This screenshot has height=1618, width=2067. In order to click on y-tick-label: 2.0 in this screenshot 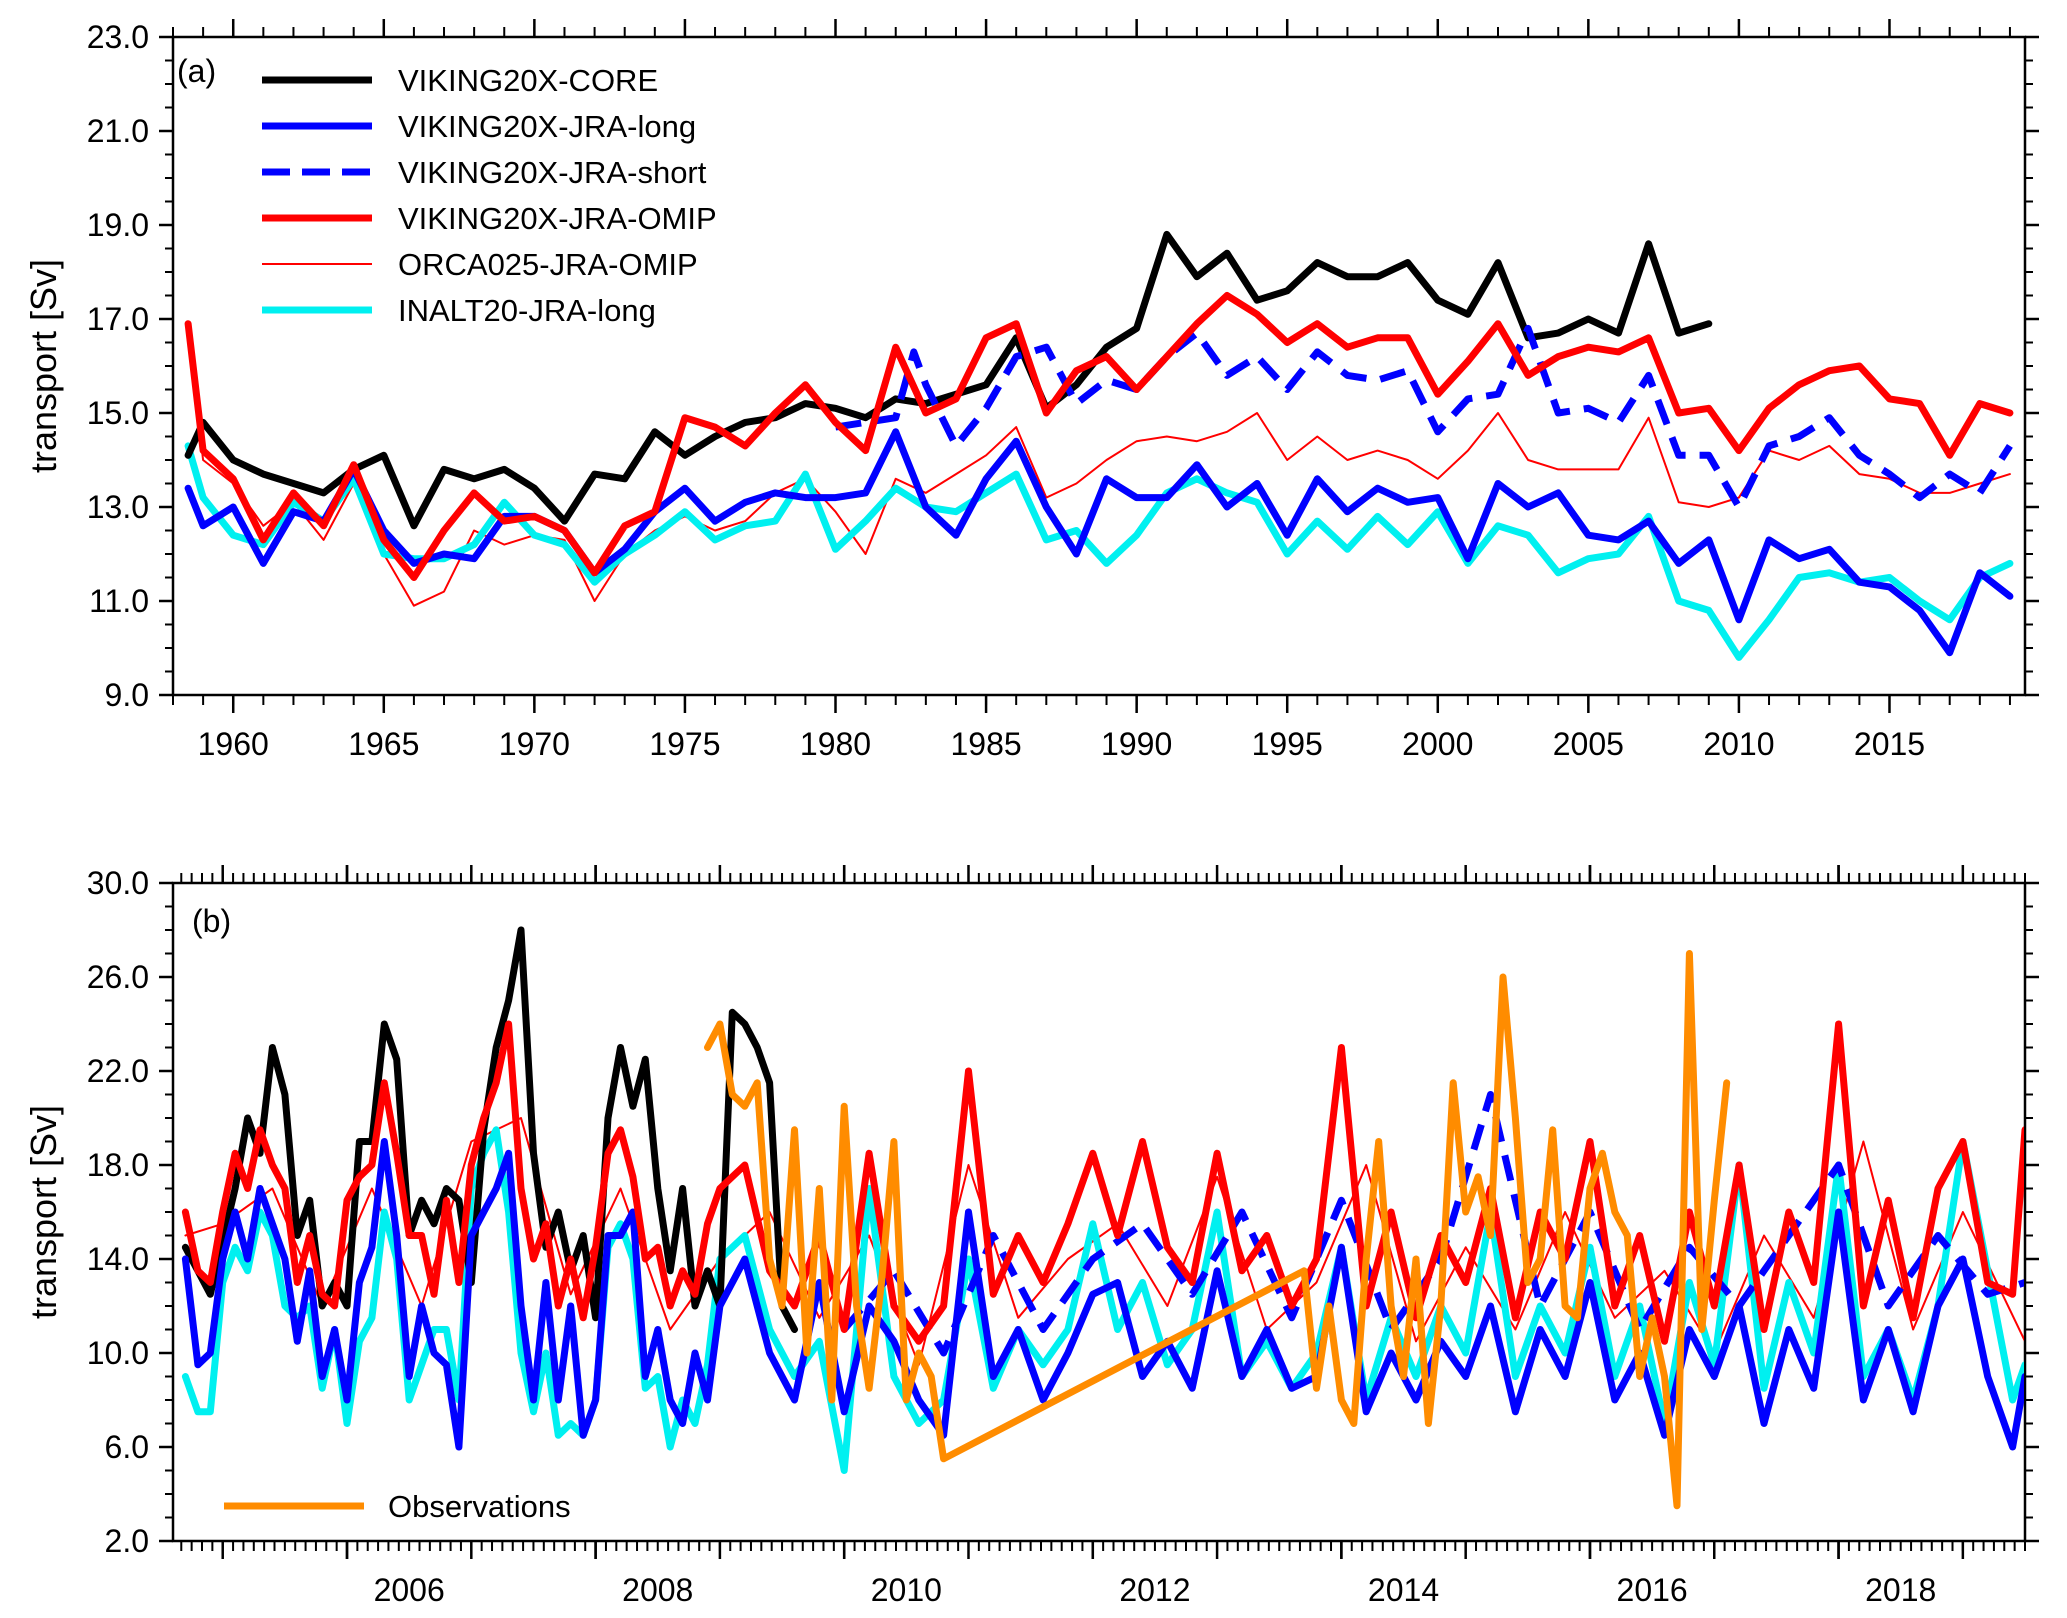, I will do `click(127, 1541)`.